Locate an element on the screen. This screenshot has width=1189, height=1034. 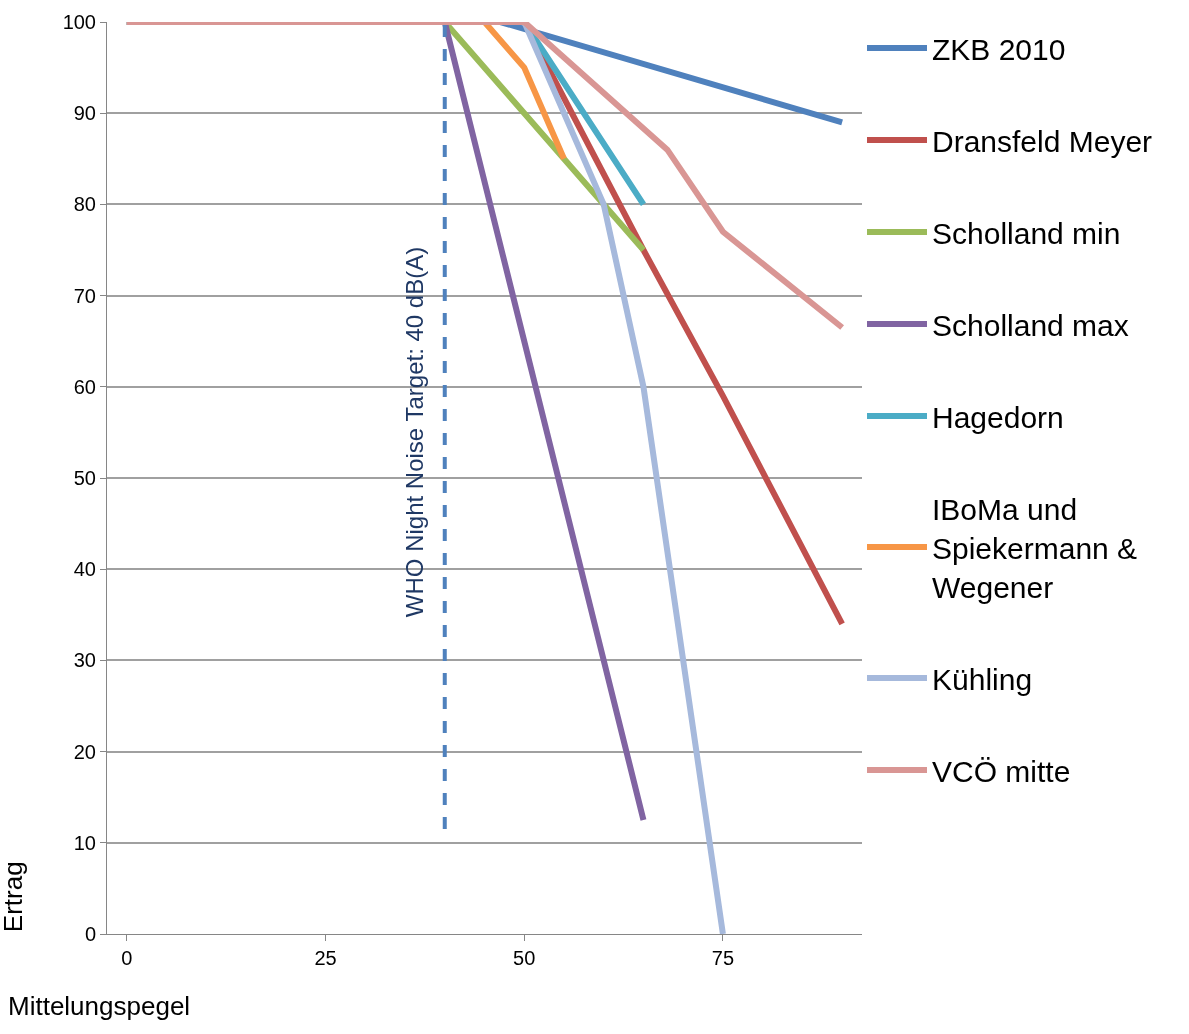
legend-label: IBoMa und Spiekermann & Wegener is located at coordinates (1035, 548).